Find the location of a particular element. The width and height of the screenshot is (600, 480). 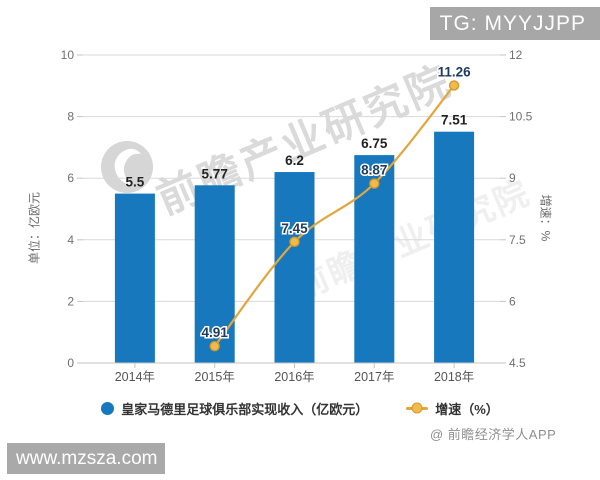

bar-value-label: 5.77 is located at coordinates (215, 173).